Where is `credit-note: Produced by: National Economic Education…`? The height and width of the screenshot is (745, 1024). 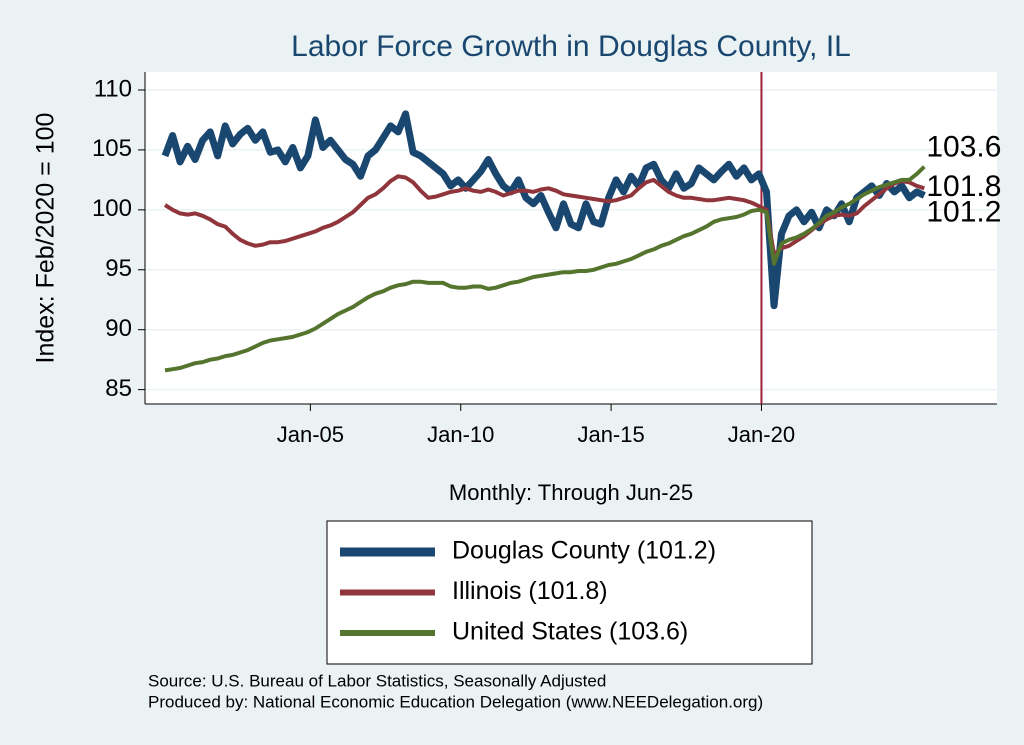 credit-note: Produced by: National Economic Education… is located at coordinates (455, 701).